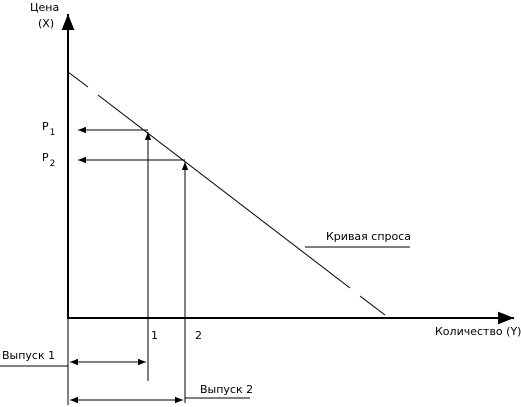 This screenshot has height=407, width=521. I want to click on price-label: P1, so click(48, 129).